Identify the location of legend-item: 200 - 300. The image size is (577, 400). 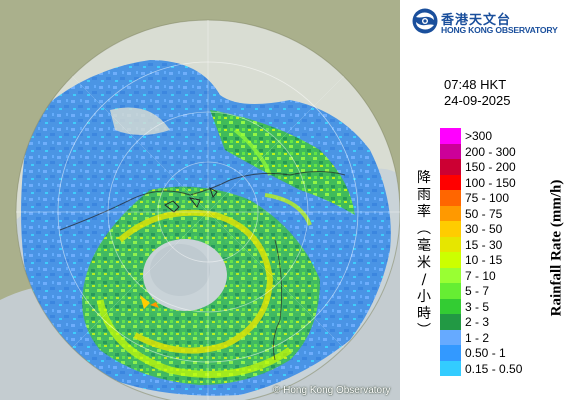
(505, 151).